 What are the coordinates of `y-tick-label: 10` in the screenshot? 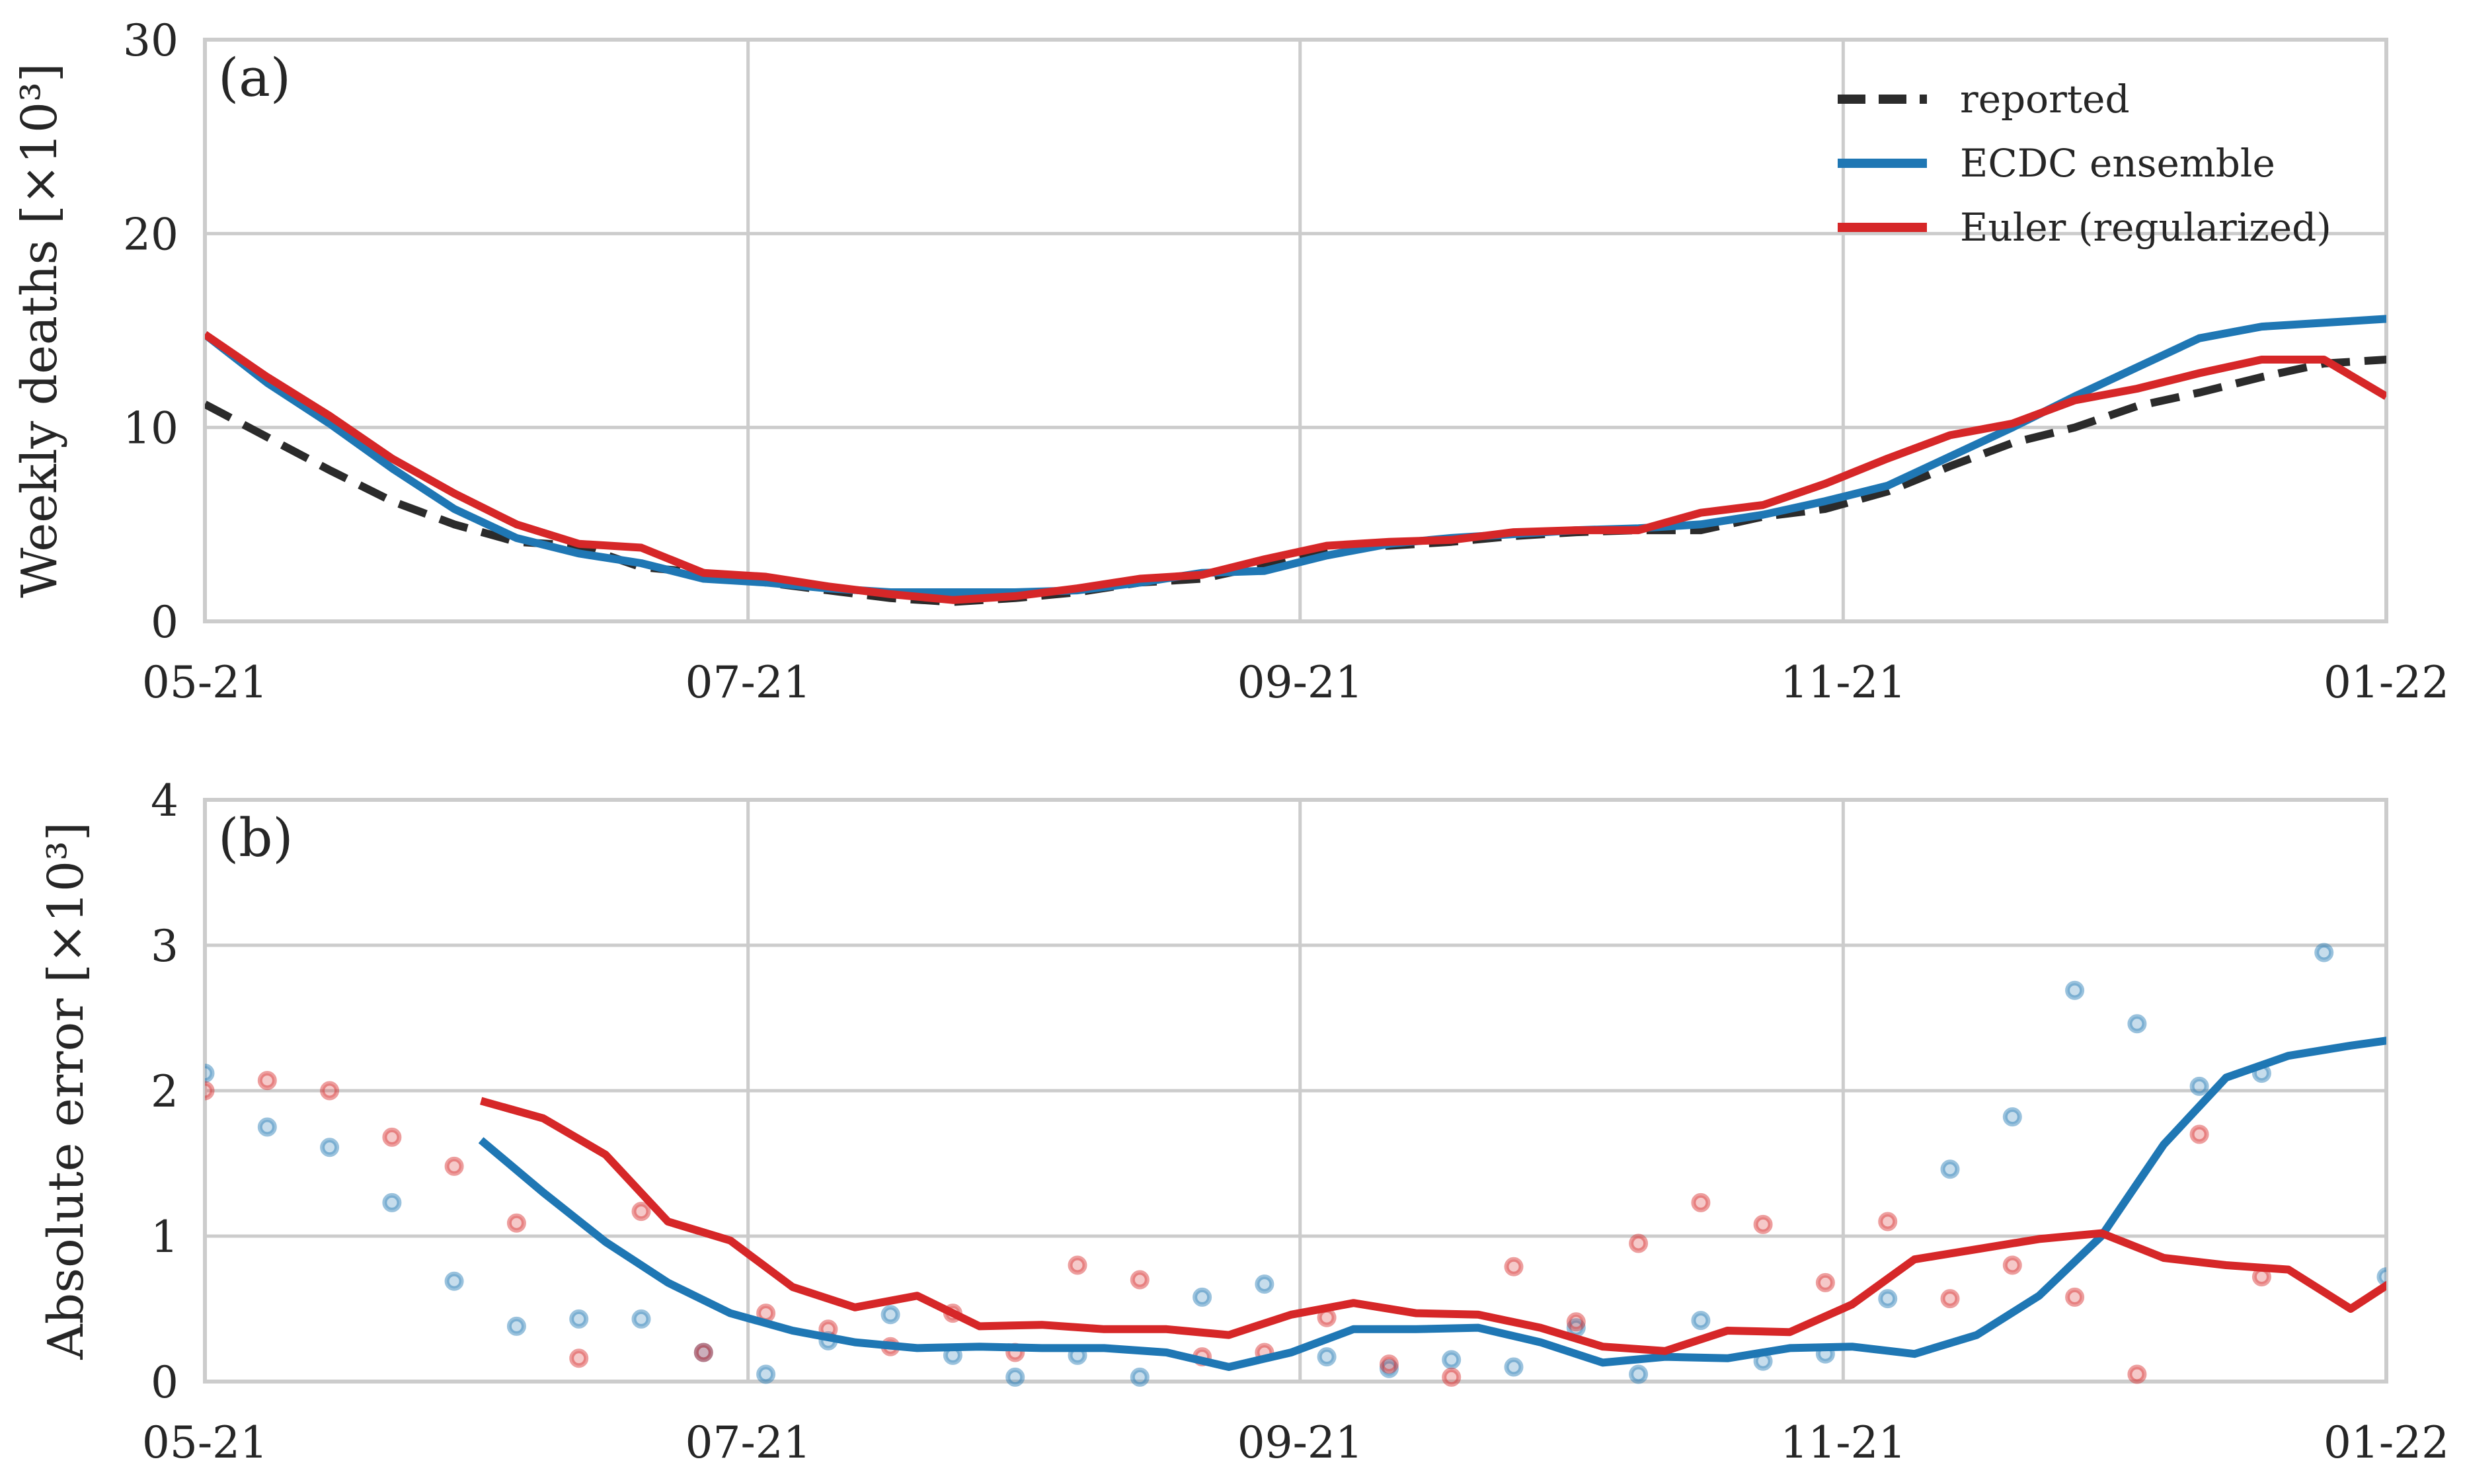 It's located at (150, 429).